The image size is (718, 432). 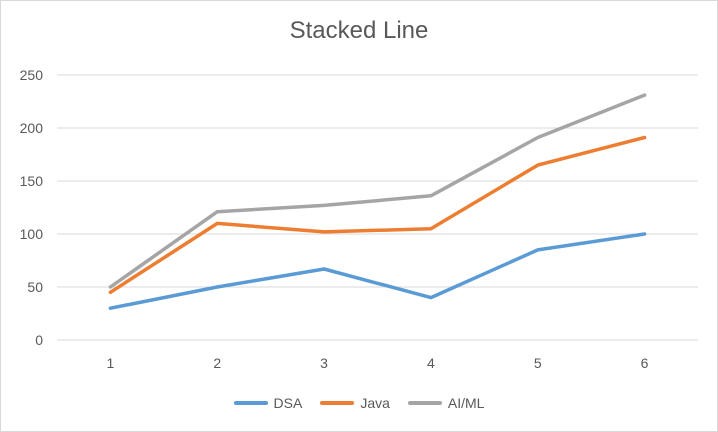 I want to click on legend-item: Java, so click(x=355, y=403).